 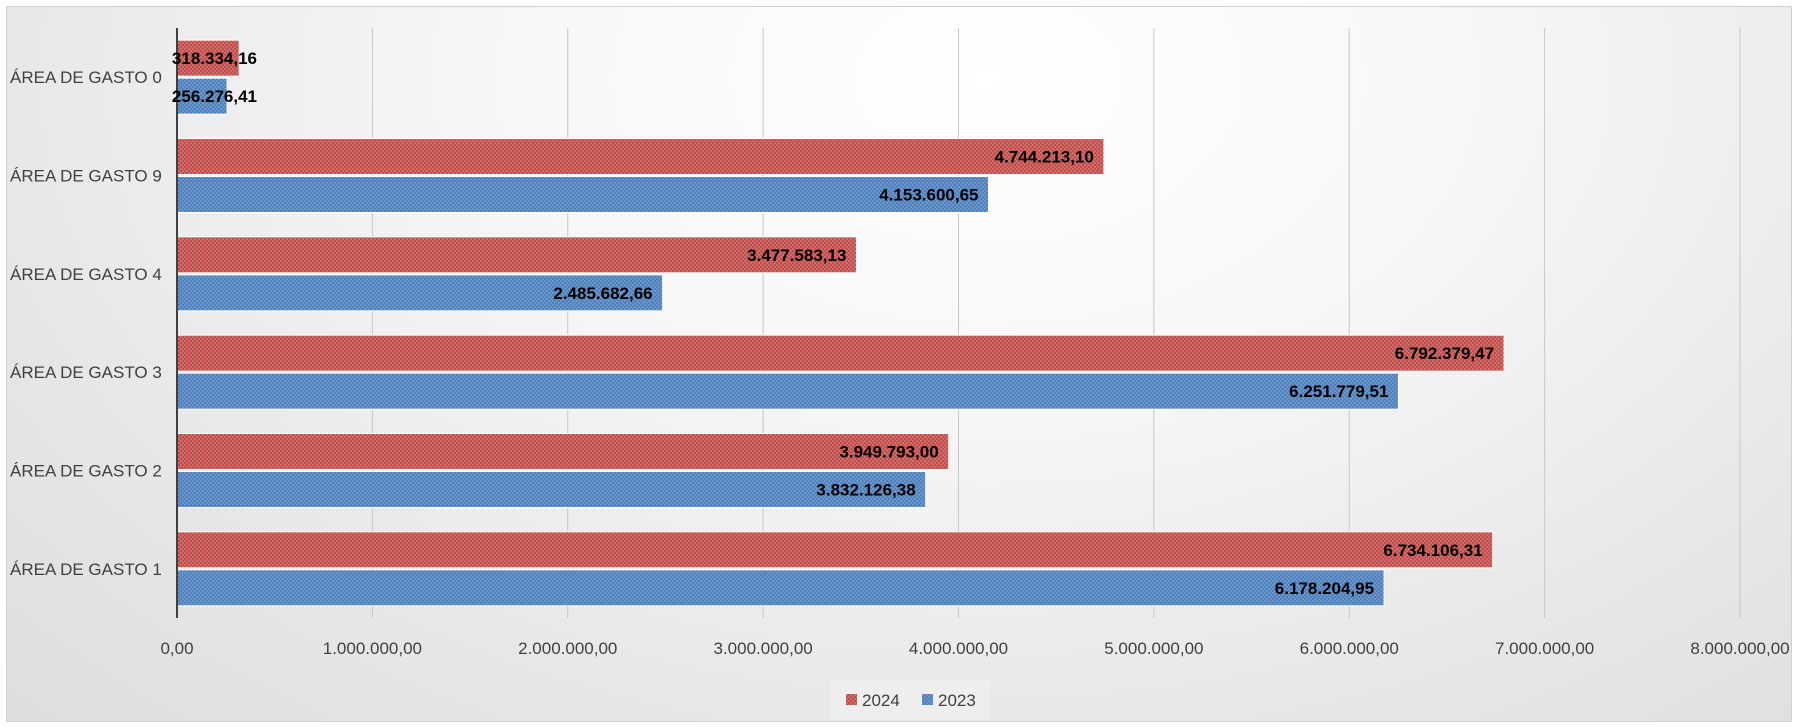 I want to click on data-label: 4.153.600,65, so click(x=928, y=195).